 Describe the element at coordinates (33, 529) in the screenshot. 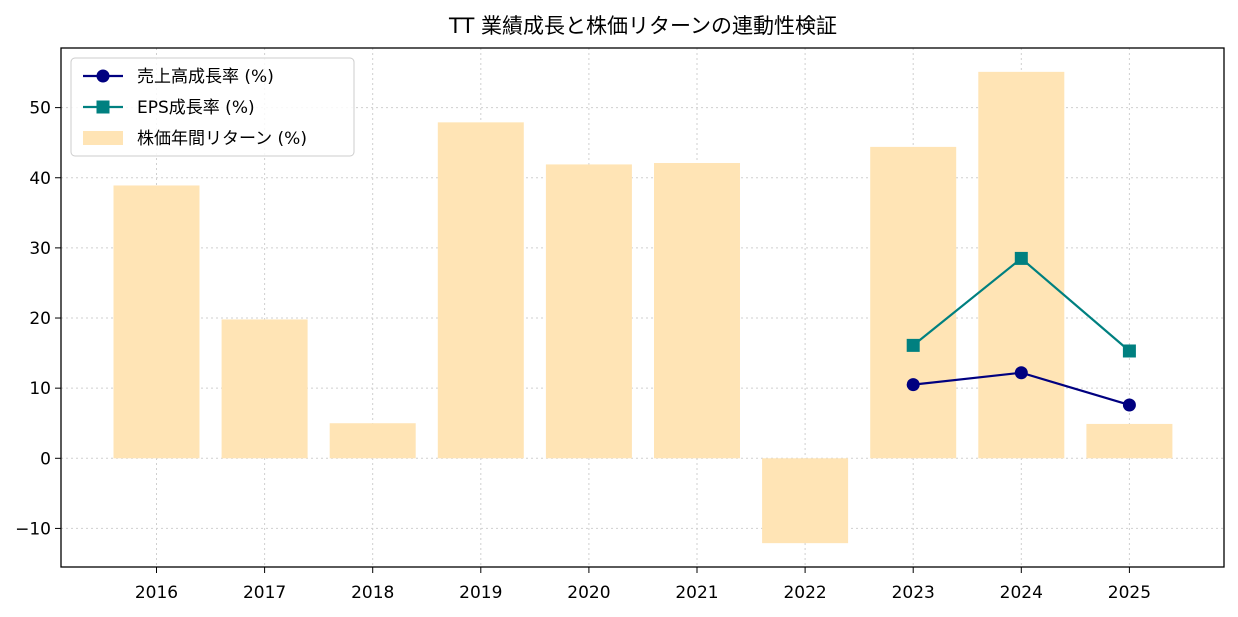

I see `y-tick-label: −10` at that location.